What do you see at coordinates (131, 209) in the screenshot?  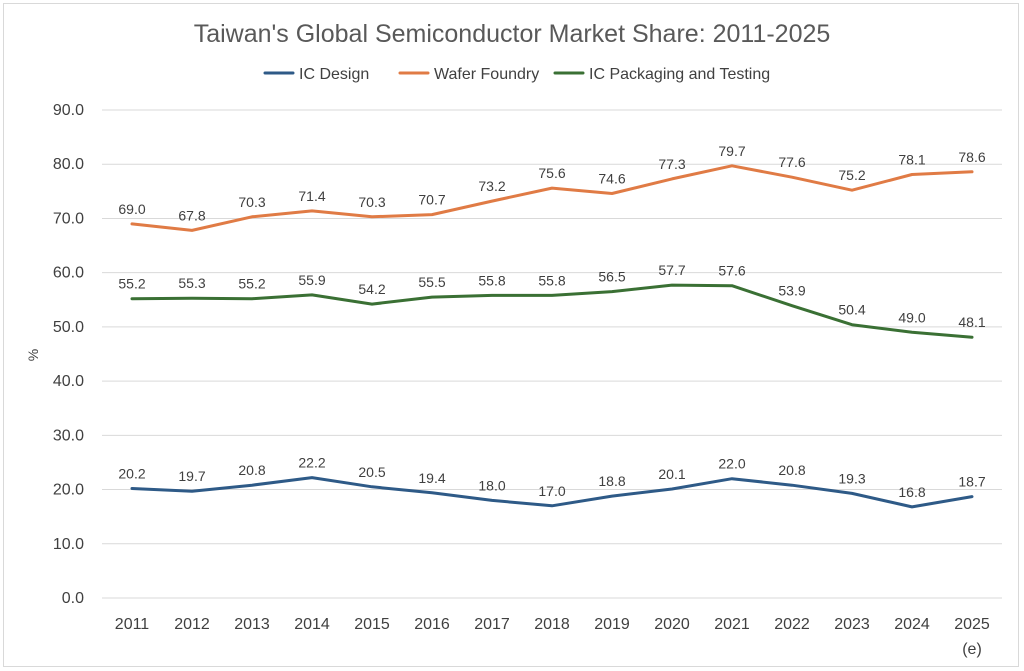 I see `data-label: 69.0` at bounding box center [131, 209].